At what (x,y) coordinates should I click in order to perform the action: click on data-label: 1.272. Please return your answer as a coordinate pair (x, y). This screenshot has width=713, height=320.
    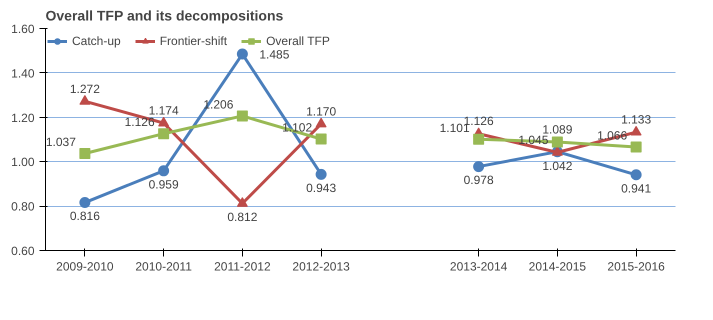
    Looking at the image, I should click on (85, 89).